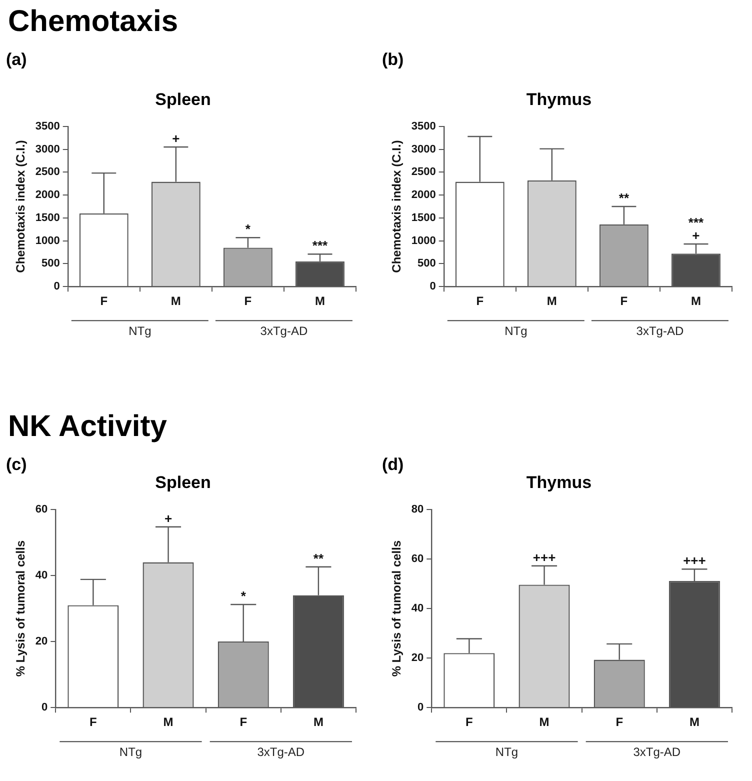  What do you see at coordinates (16, 60) in the screenshot?
I see `text: (a)` at bounding box center [16, 60].